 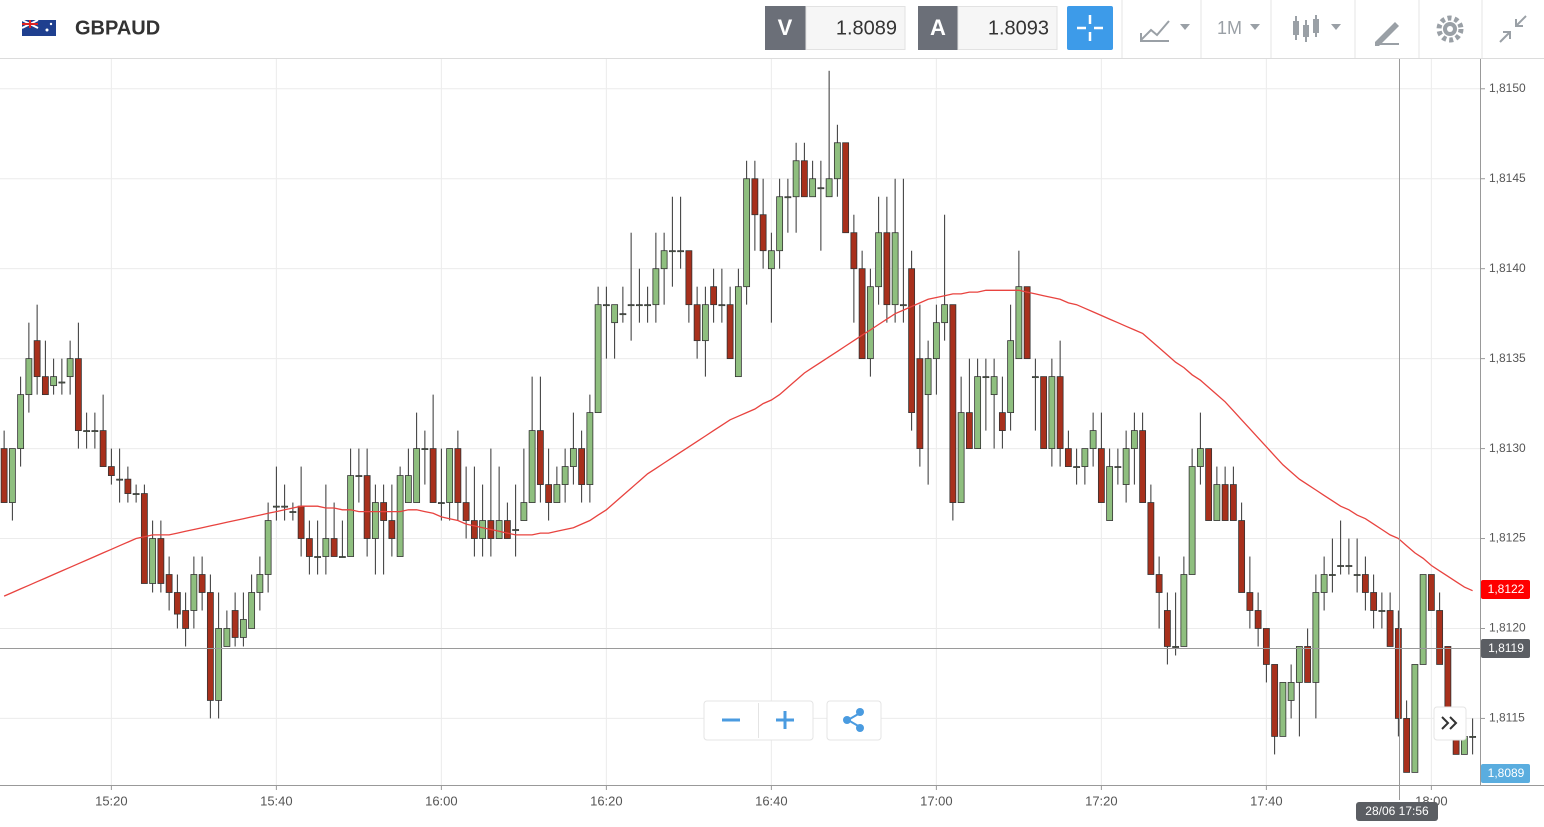 What do you see at coordinates (1450, 723) in the screenshot?
I see `scroll-right-button` at bounding box center [1450, 723].